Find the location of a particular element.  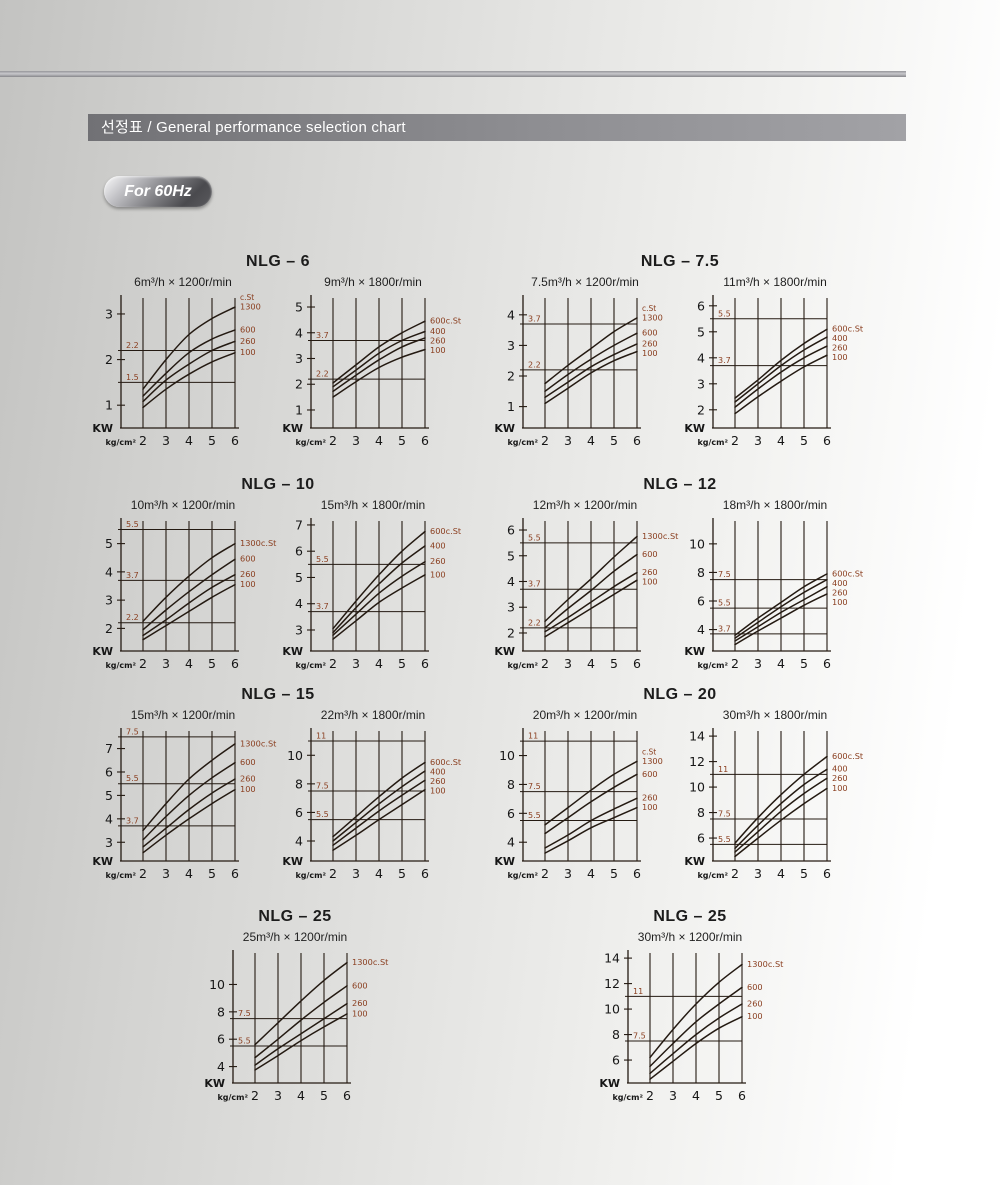

legend-labels: 1300c.St 600 260 100 is located at coordinates (765, 990).